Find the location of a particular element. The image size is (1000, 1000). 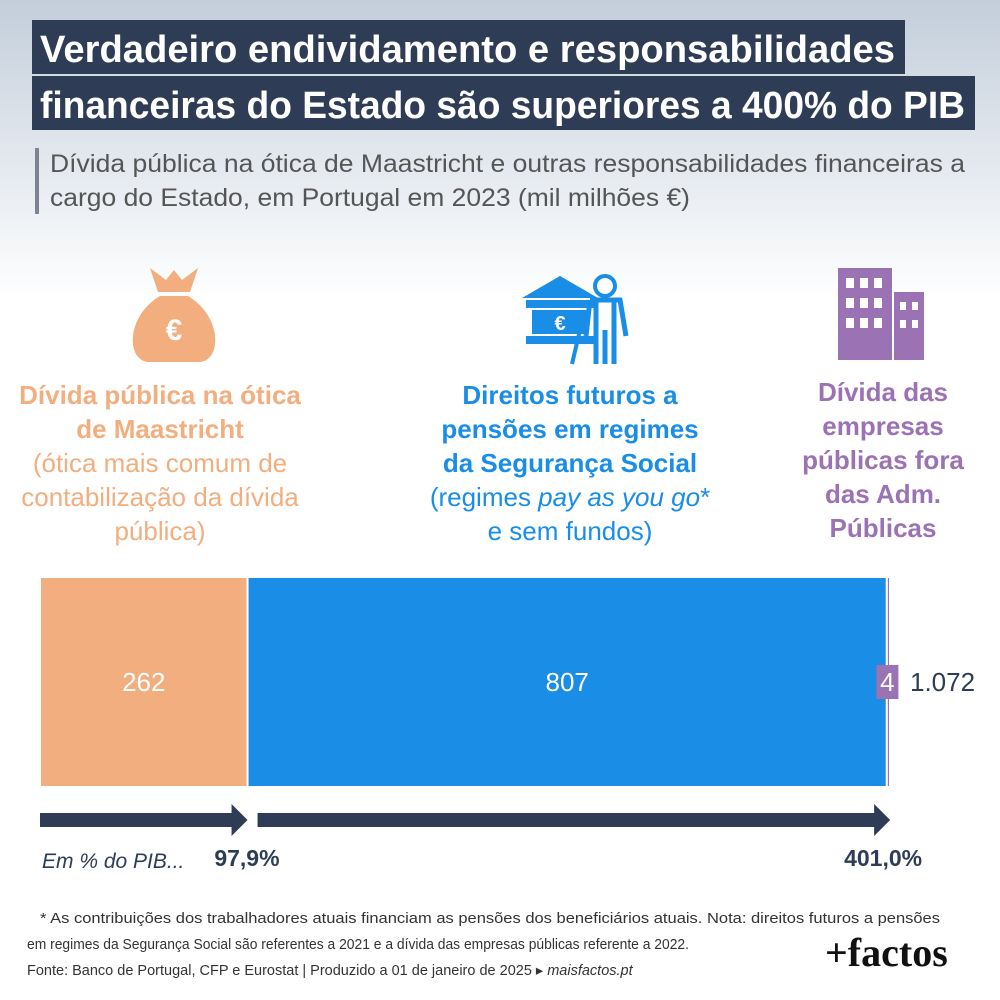

subtitle-bar is located at coordinates (37, 181).